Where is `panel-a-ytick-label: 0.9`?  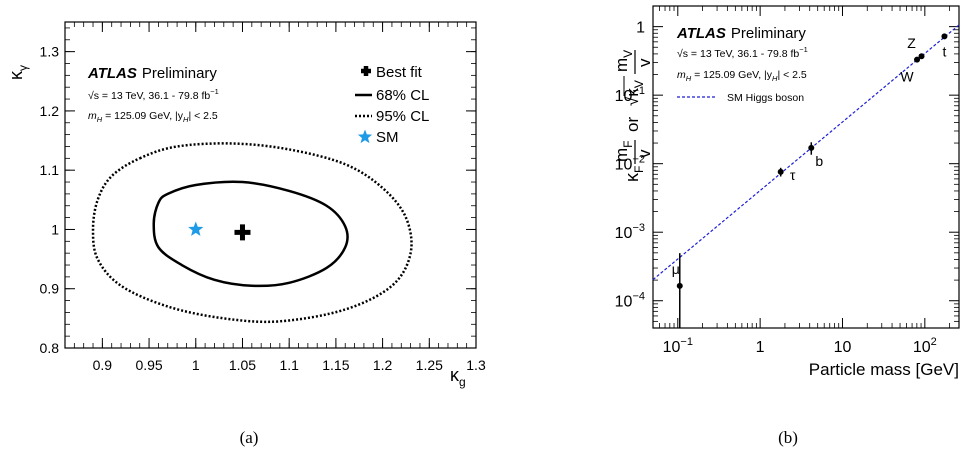
panel-a-ytick-label: 0.9 is located at coordinates (50, 289).